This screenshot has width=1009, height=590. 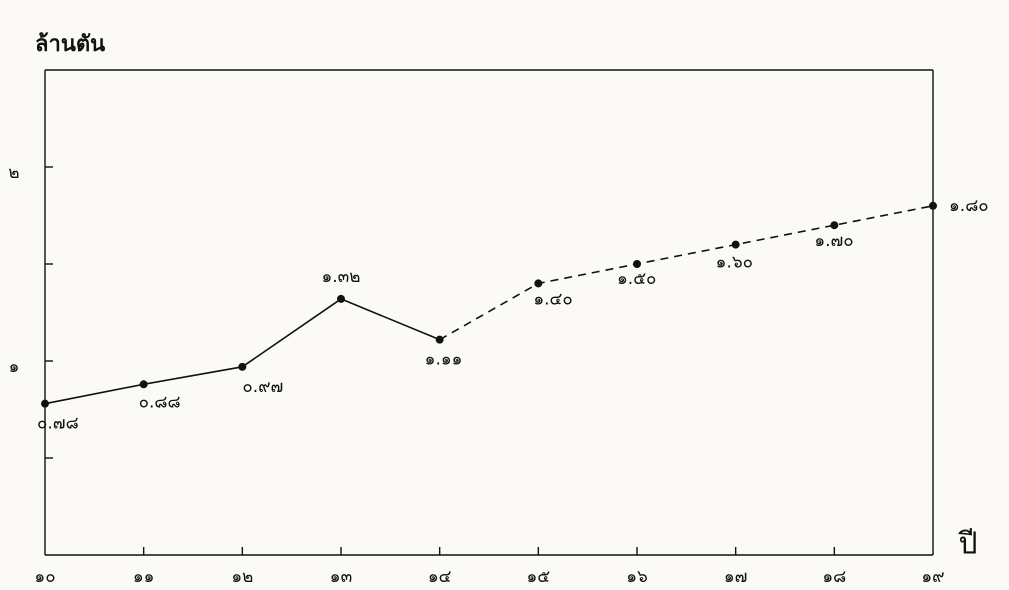 What do you see at coordinates (968, 544) in the screenshot?
I see `x-axis-label: ปี` at bounding box center [968, 544].